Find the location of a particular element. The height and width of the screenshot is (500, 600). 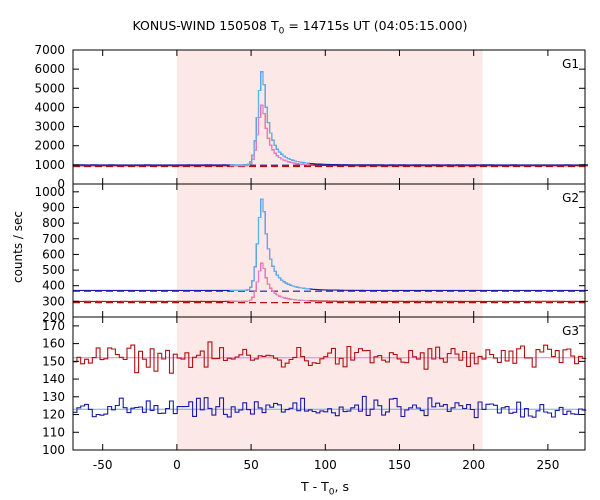

x-tick-label: 150 is located at coordinates (399, 465).